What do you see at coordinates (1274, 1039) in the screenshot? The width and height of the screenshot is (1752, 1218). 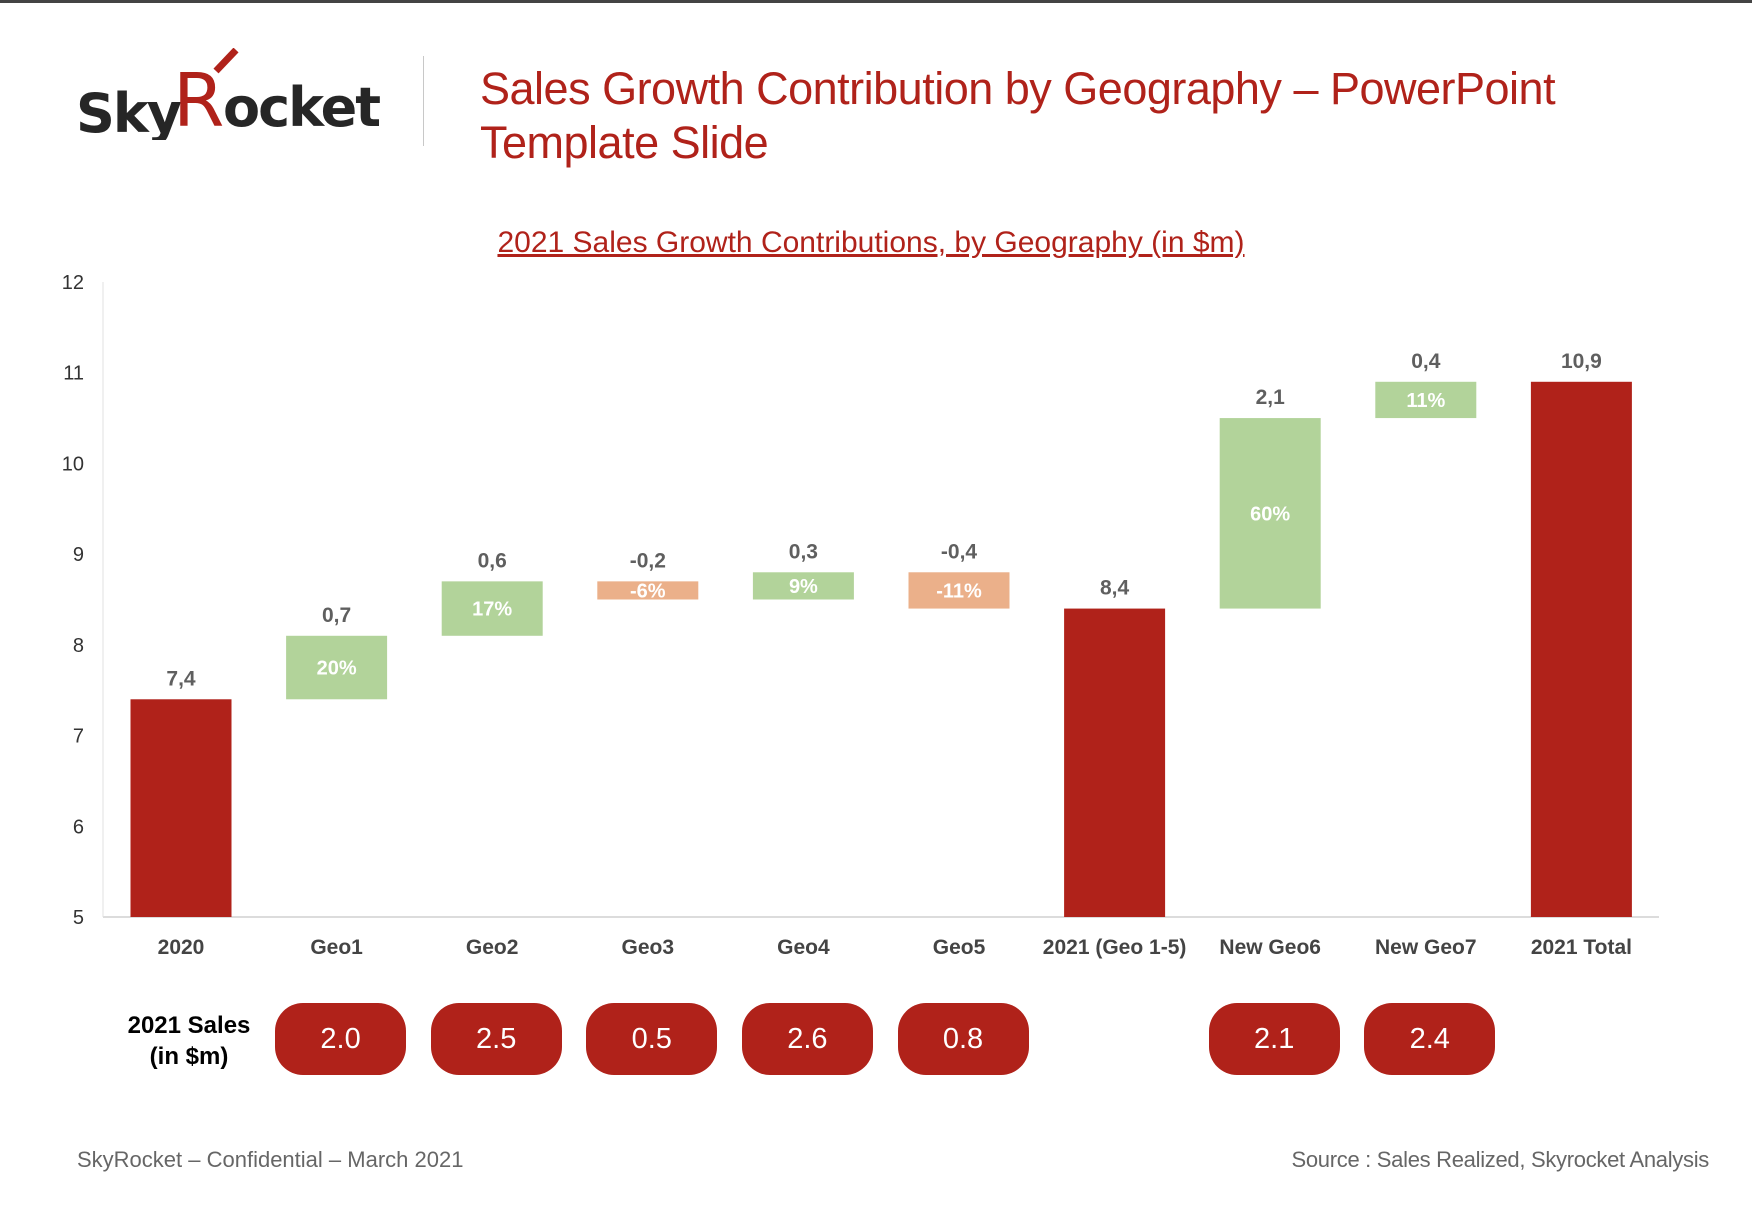 I see `sales-pill-new-geo6: 2.1` at bounding box center [1274, 1039].